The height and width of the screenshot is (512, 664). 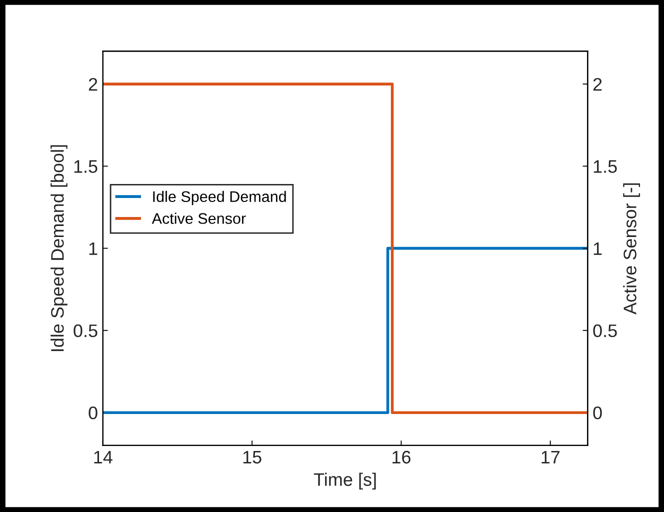 I want to click on y2-tick-label: 0.5, so click(x=605, y=331).